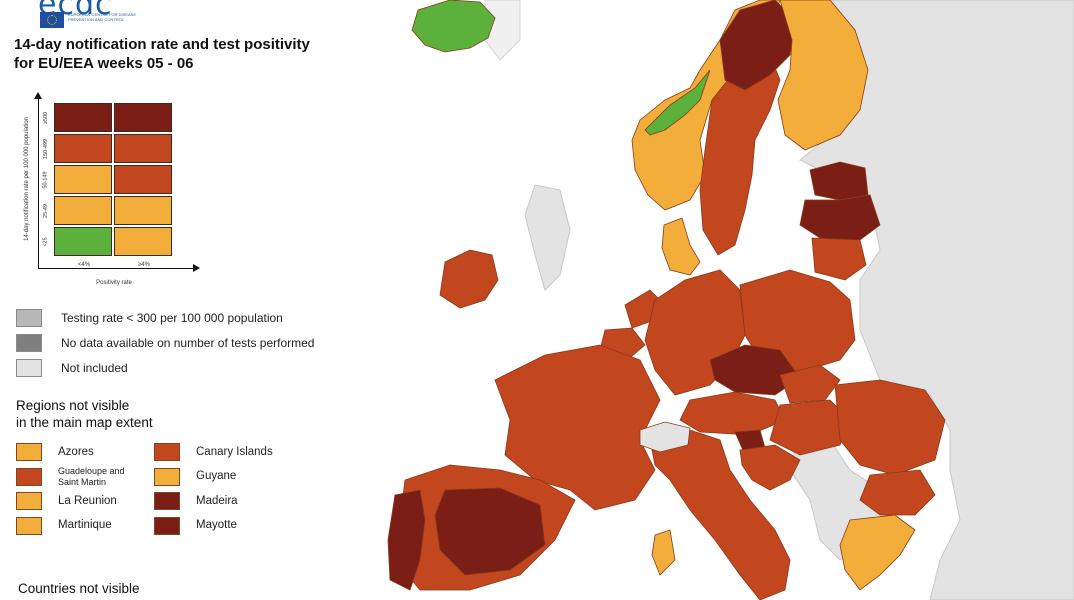  I want to click on country-portugal, so click(406, 540).